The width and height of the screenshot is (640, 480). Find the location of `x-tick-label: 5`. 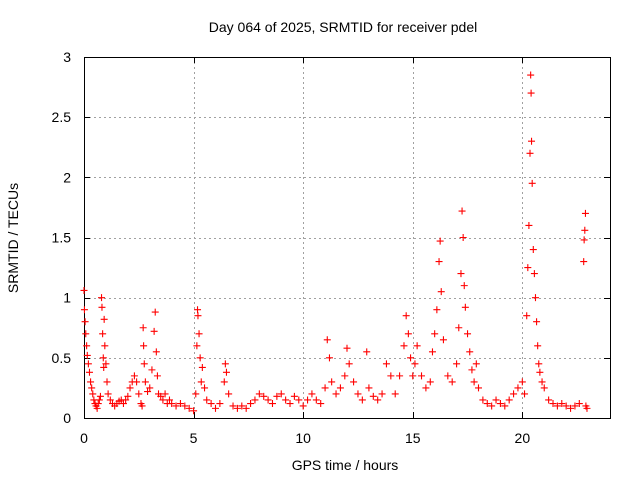

x-tick-label: 5 is located at coordinates (194, 438).